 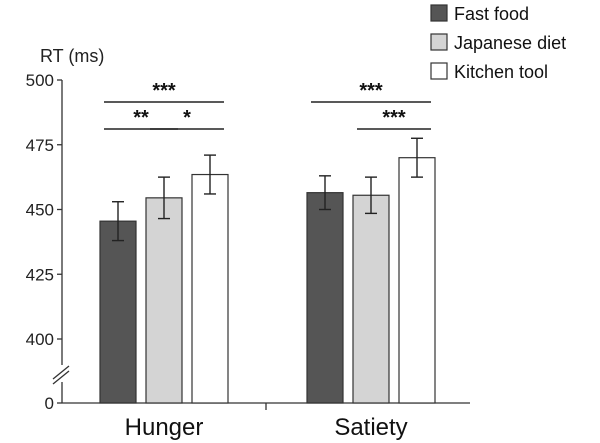 I want to click on significance-label: *, so click(x=187, y=118).